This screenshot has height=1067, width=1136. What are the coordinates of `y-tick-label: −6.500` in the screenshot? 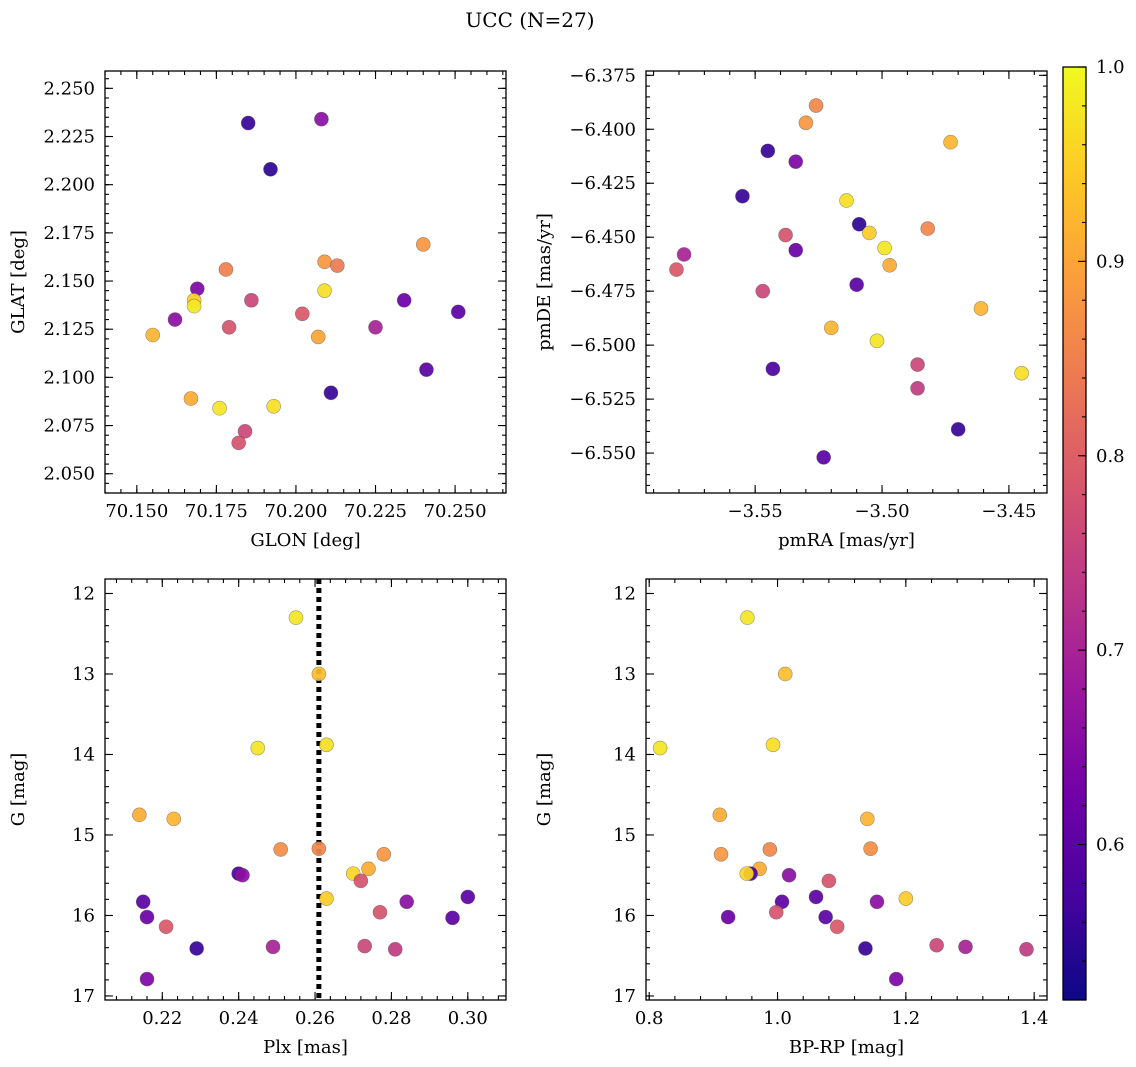 It's located at (602, 345).